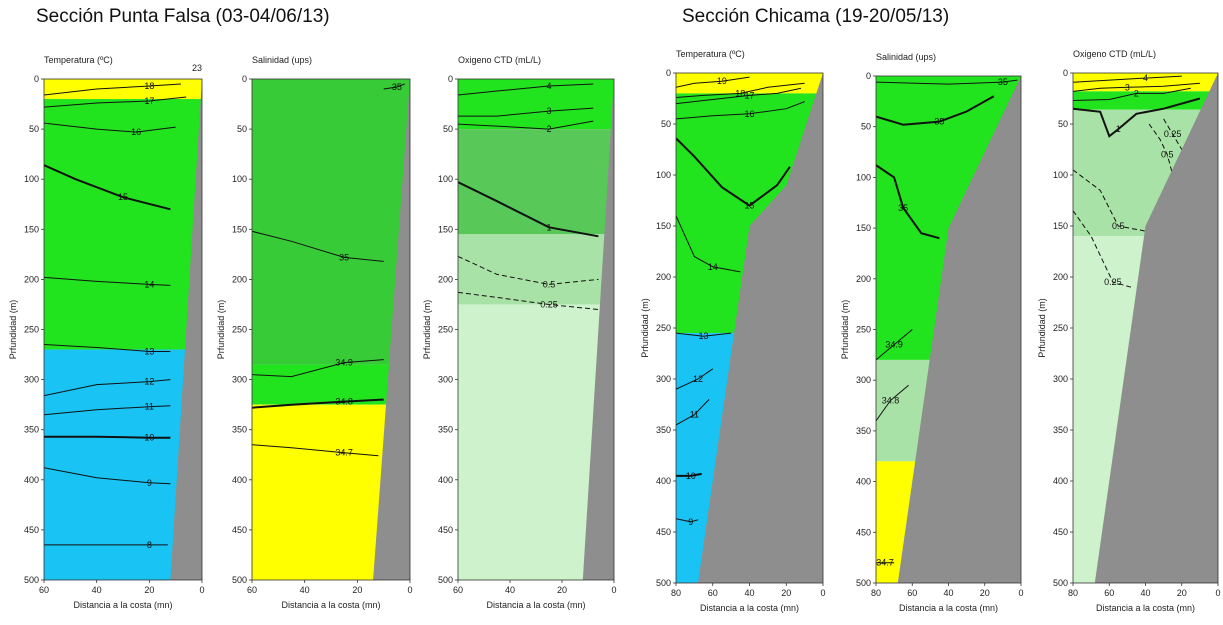 Image resolution: width=1223 pixels, height=625 pixels. What do you see at coordinates (906, 57) in the screenshot?
I see `panel-title: Salinidad (ups)` at bounding box center [906, 57].